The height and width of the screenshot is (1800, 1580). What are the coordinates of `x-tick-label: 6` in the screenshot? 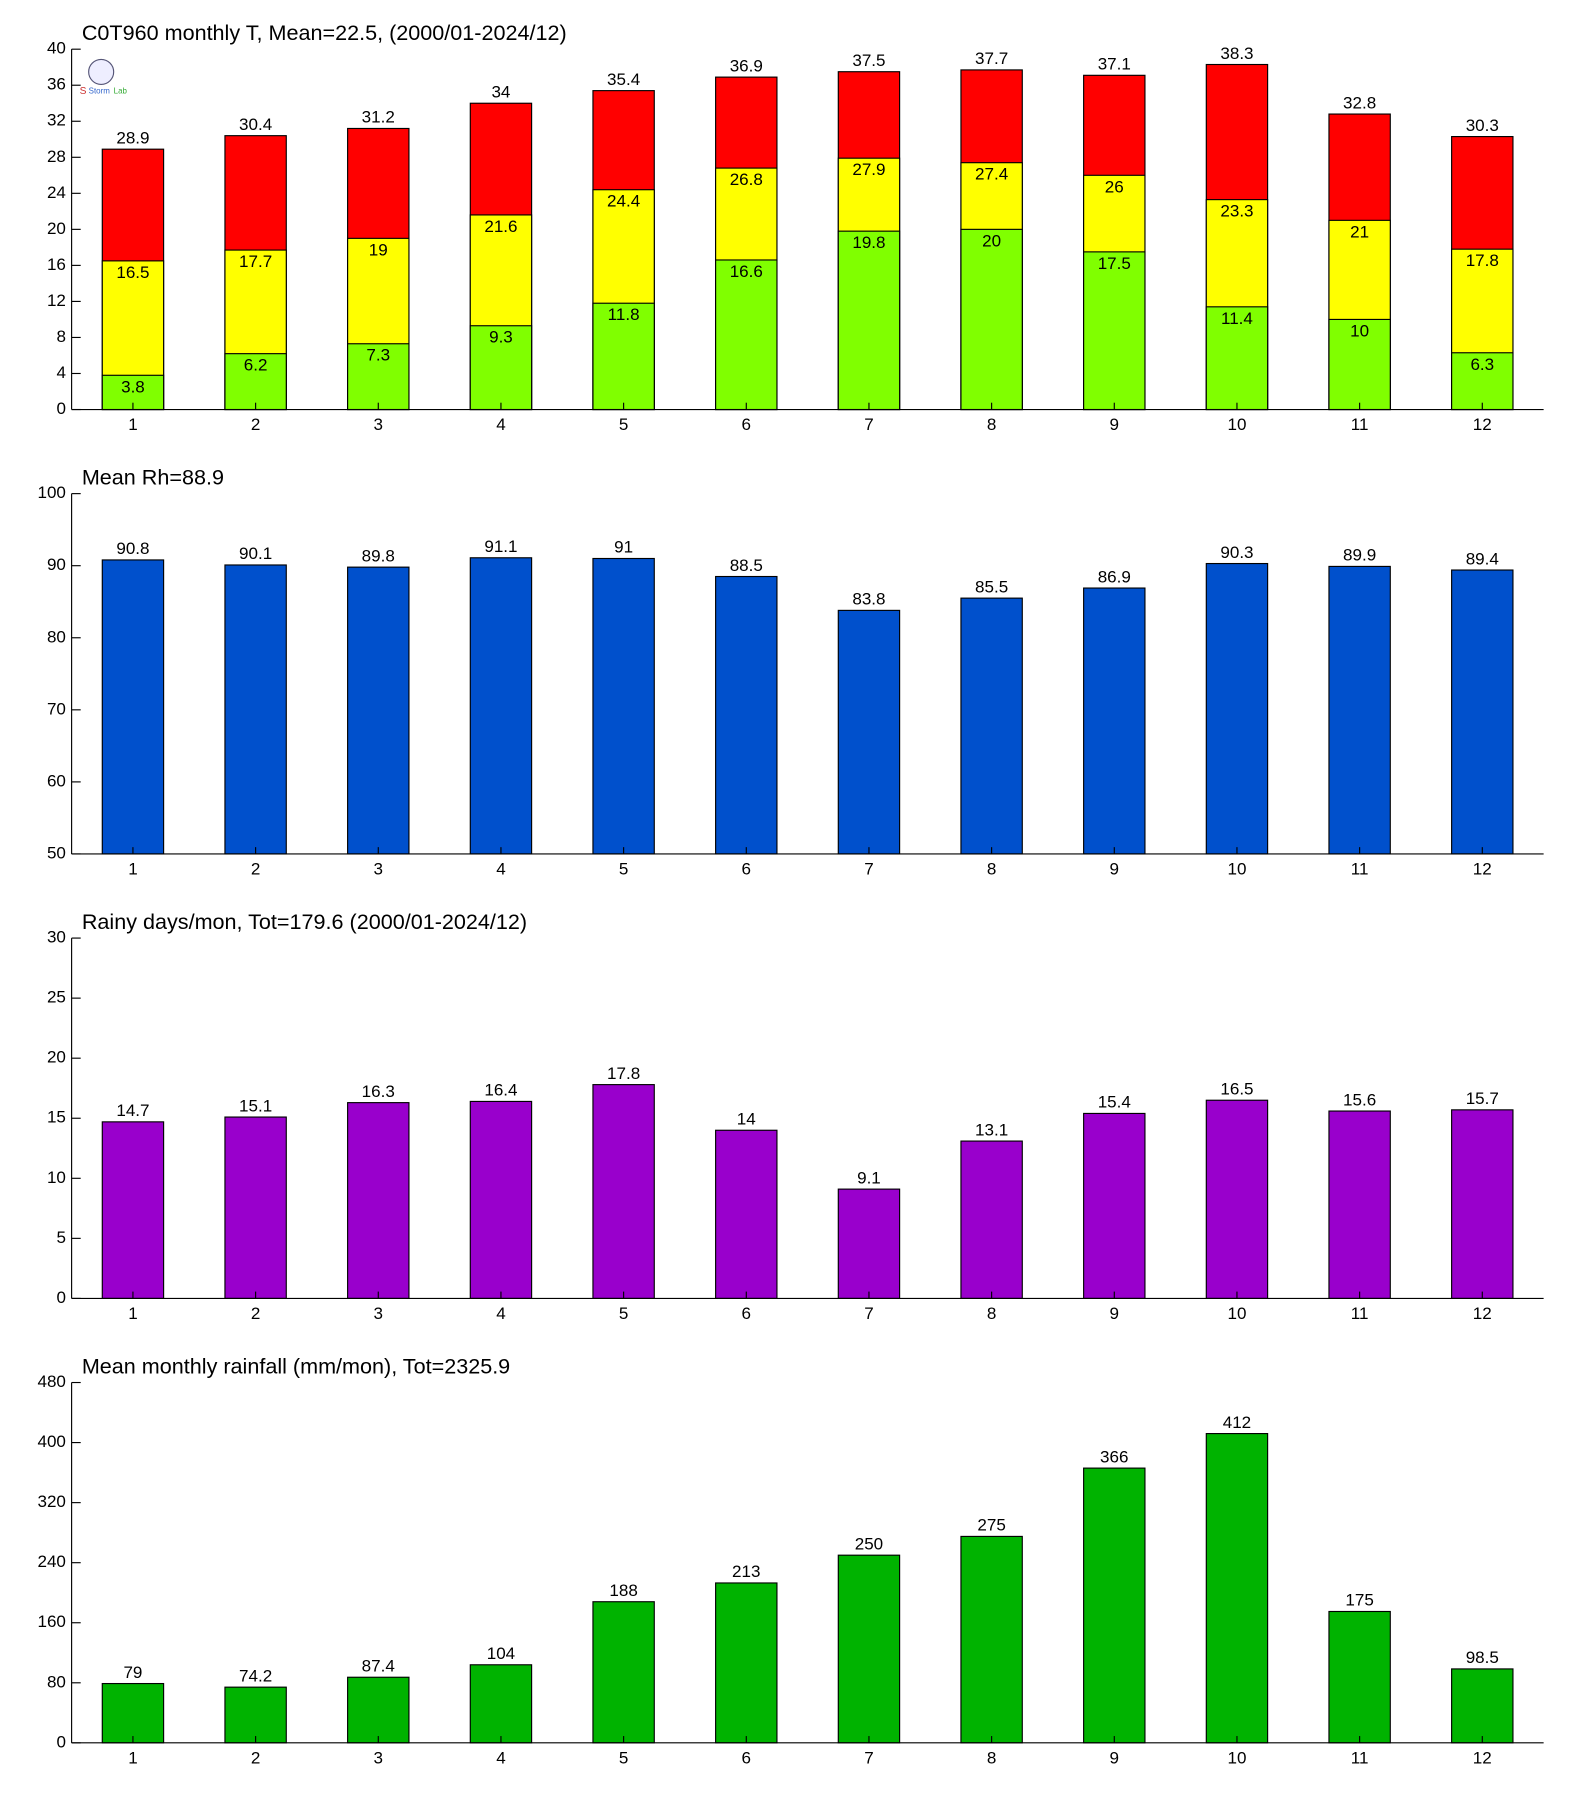 It's located at (746, 424).